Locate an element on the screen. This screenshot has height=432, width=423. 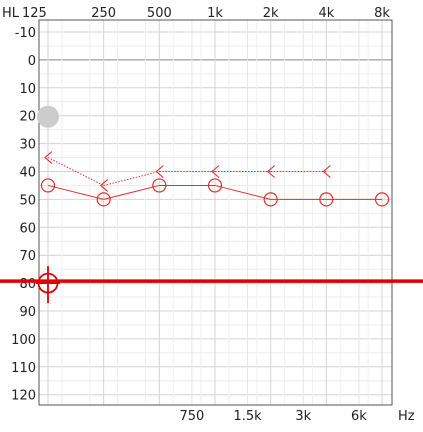
y-tick-label: 120 is located at coordinates (23, 396).